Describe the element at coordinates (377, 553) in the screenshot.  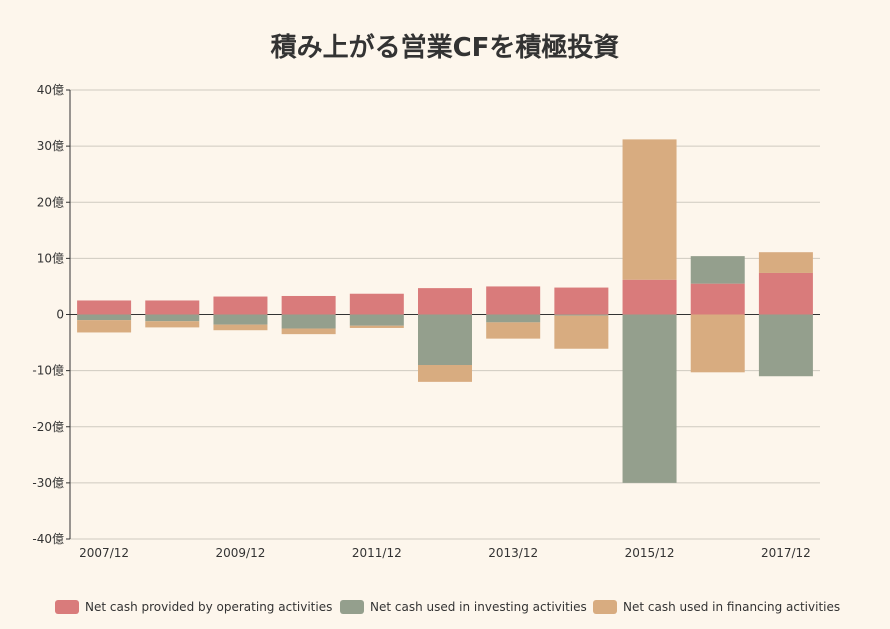
I see `x-tick-label: 2011/12` at that location.